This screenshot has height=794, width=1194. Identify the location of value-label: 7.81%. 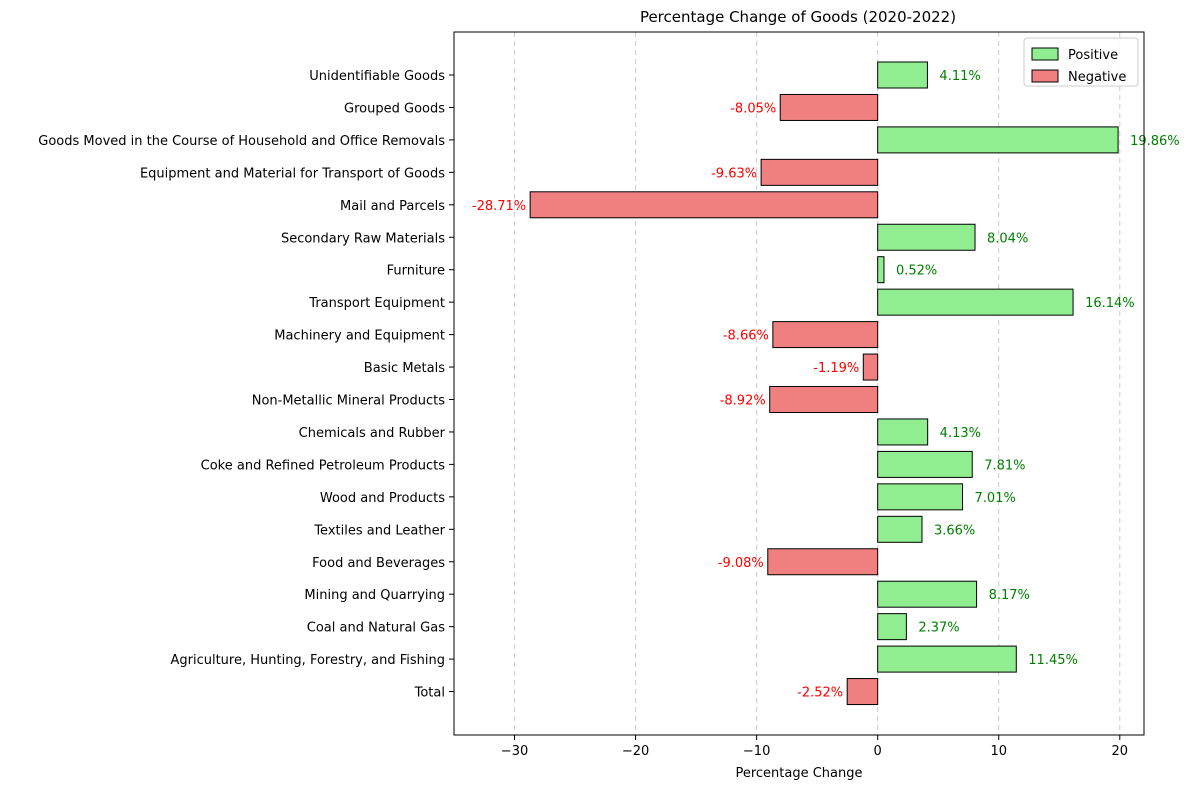
(1004, 465).